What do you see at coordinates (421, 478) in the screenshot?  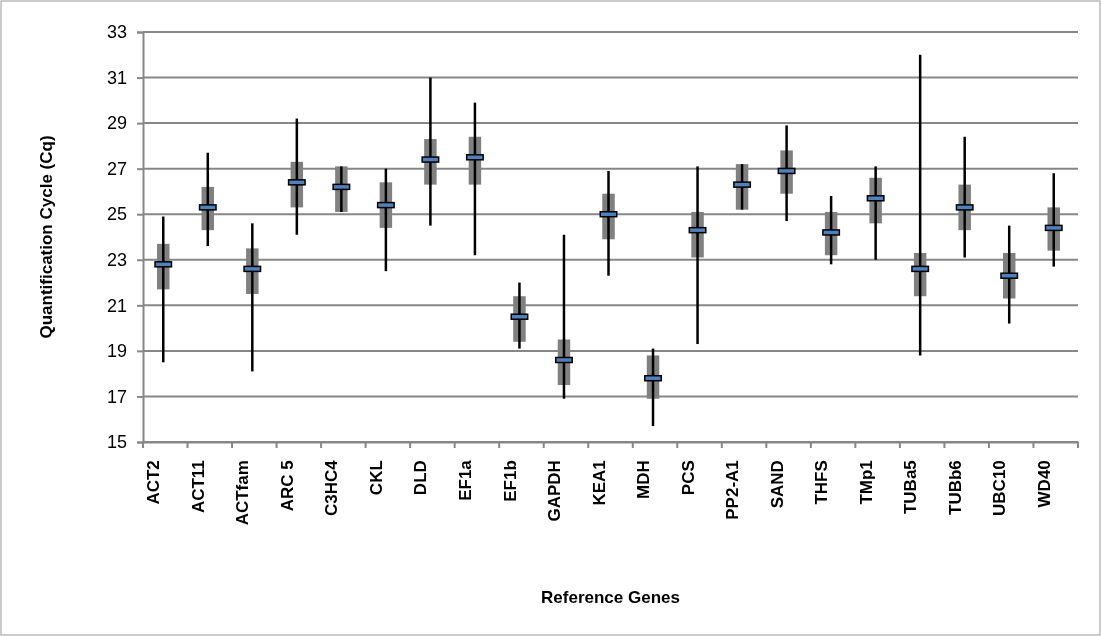 I see `x-tick-label: DLD` at bounding box center [421, 478].